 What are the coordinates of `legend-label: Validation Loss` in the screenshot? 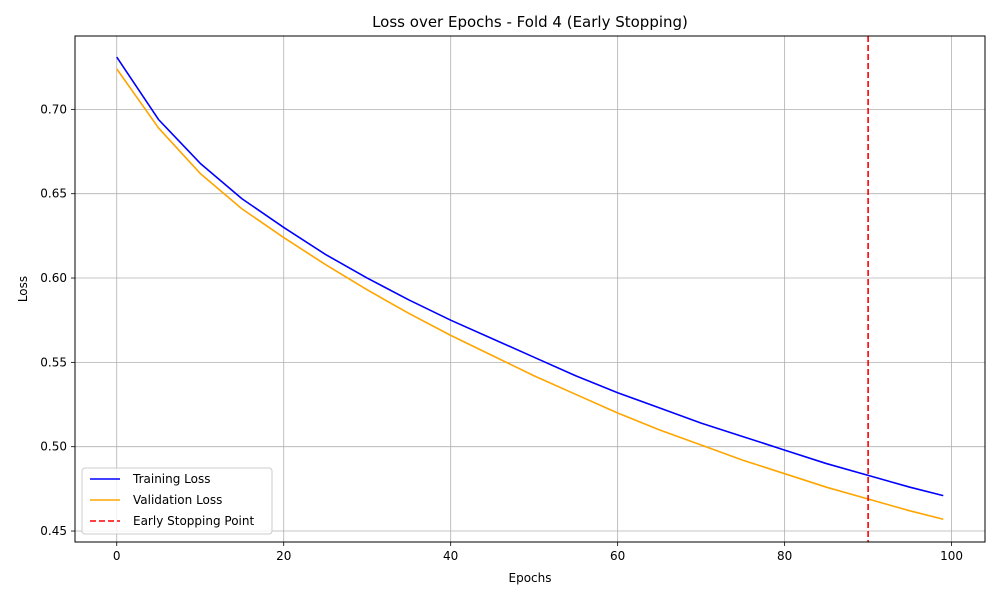 It's located at (177, 500).